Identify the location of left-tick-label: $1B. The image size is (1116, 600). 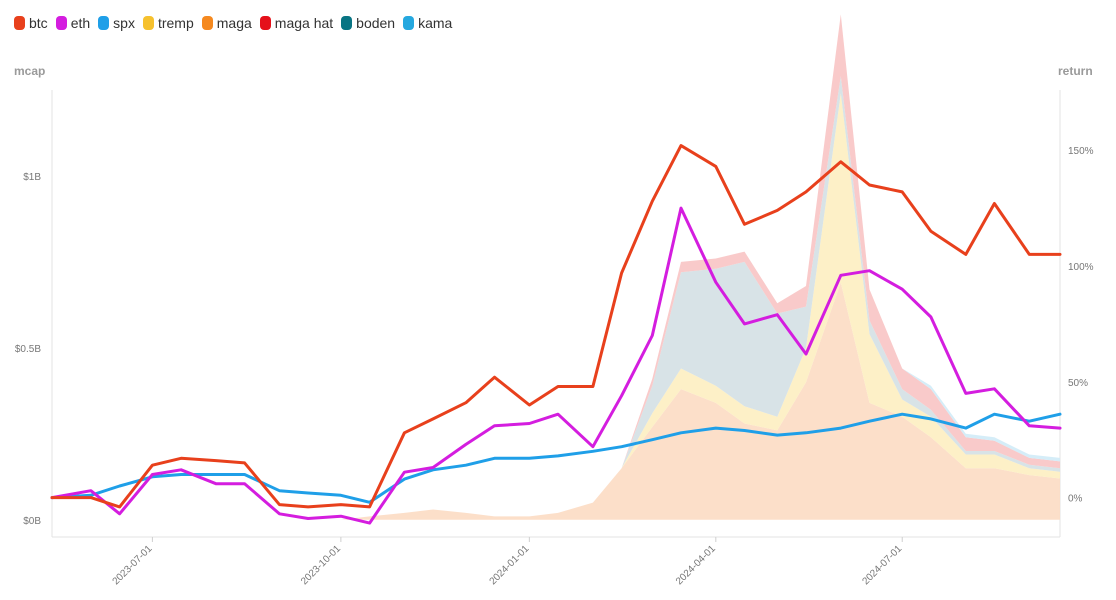
(32, 177).